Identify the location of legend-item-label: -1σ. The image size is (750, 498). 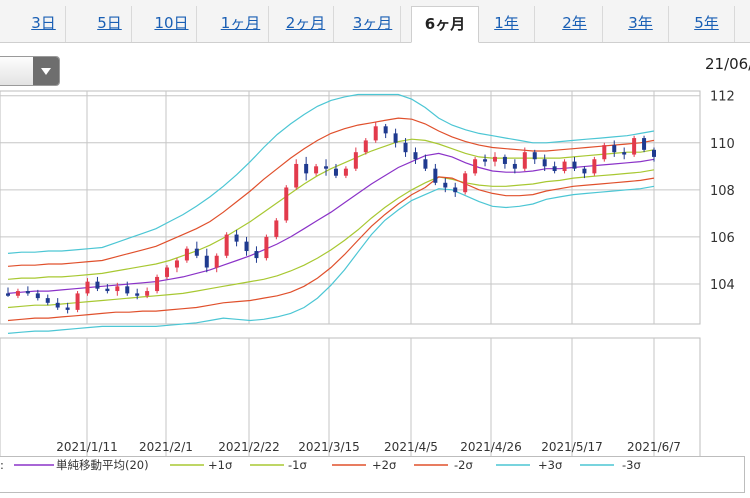
(297, 465).